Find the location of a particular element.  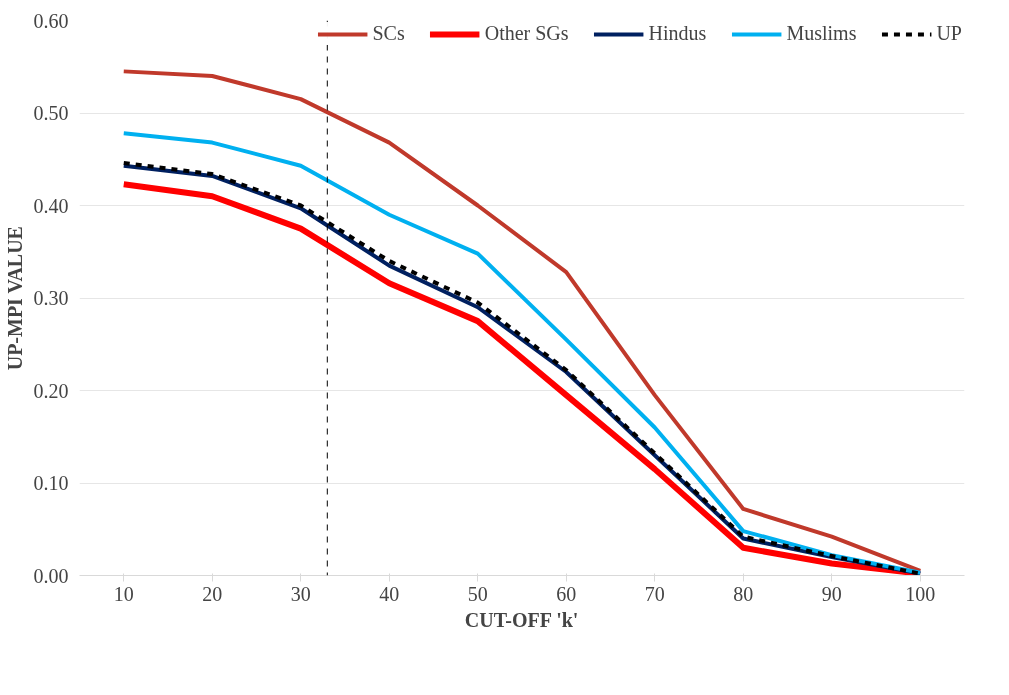

legend-label: UP is located at coordinates (949, 33).